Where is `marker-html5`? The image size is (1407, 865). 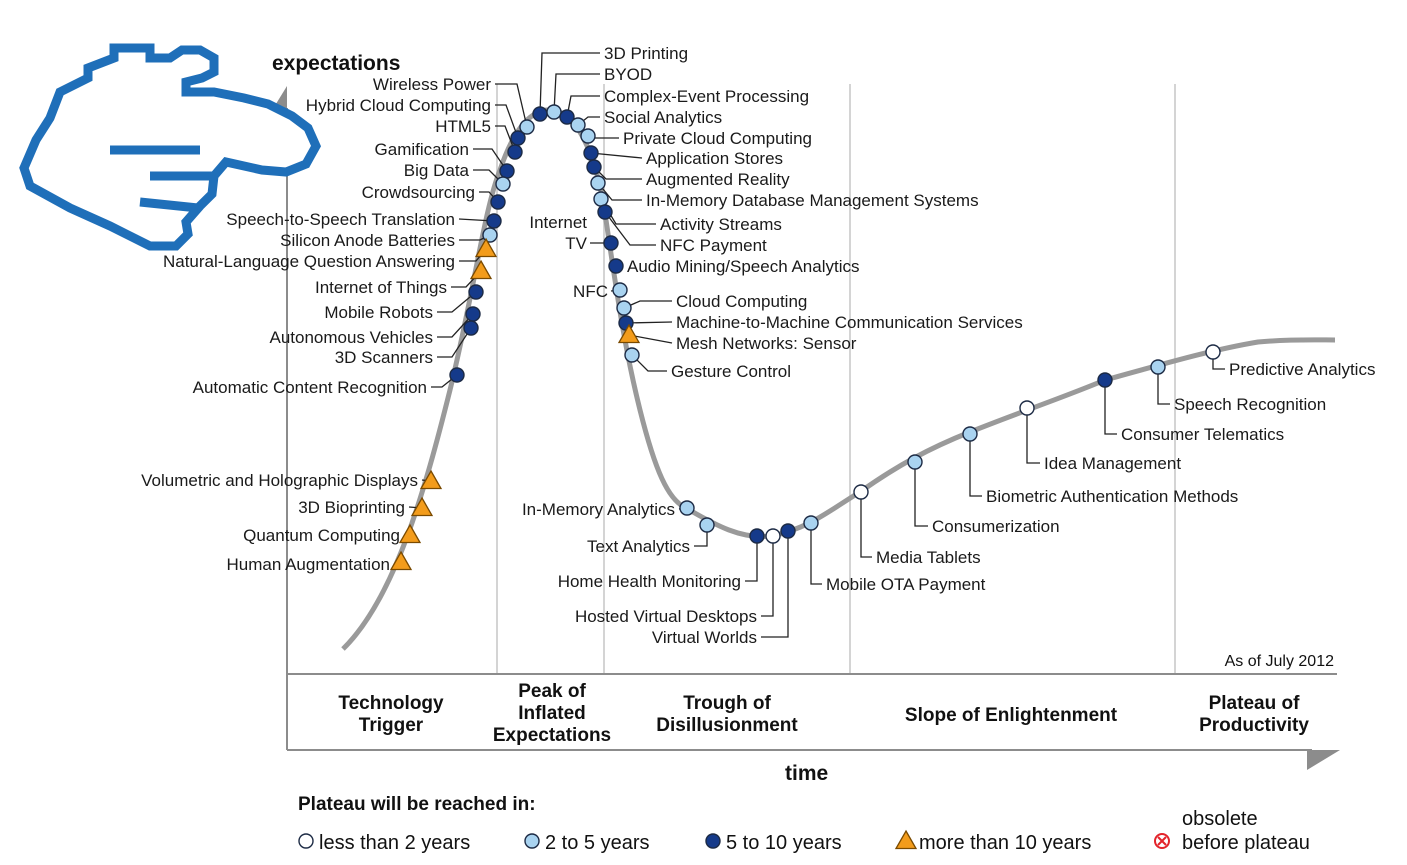
marker-html5 is located at coordinates (515, 152).